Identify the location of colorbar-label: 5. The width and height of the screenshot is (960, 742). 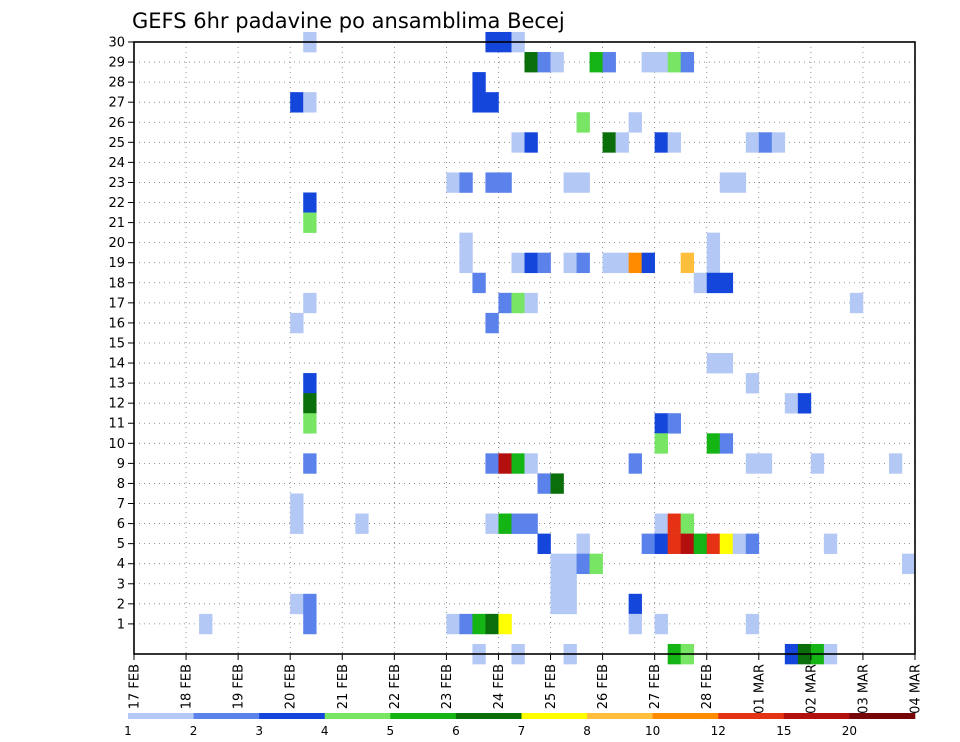
(391, 731).